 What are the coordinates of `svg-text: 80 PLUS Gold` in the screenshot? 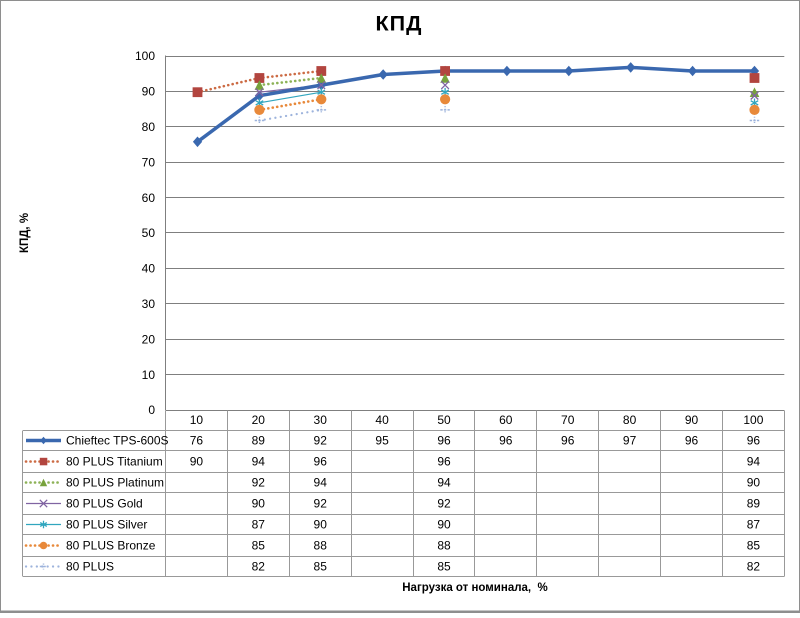 It's located at (104, 504).